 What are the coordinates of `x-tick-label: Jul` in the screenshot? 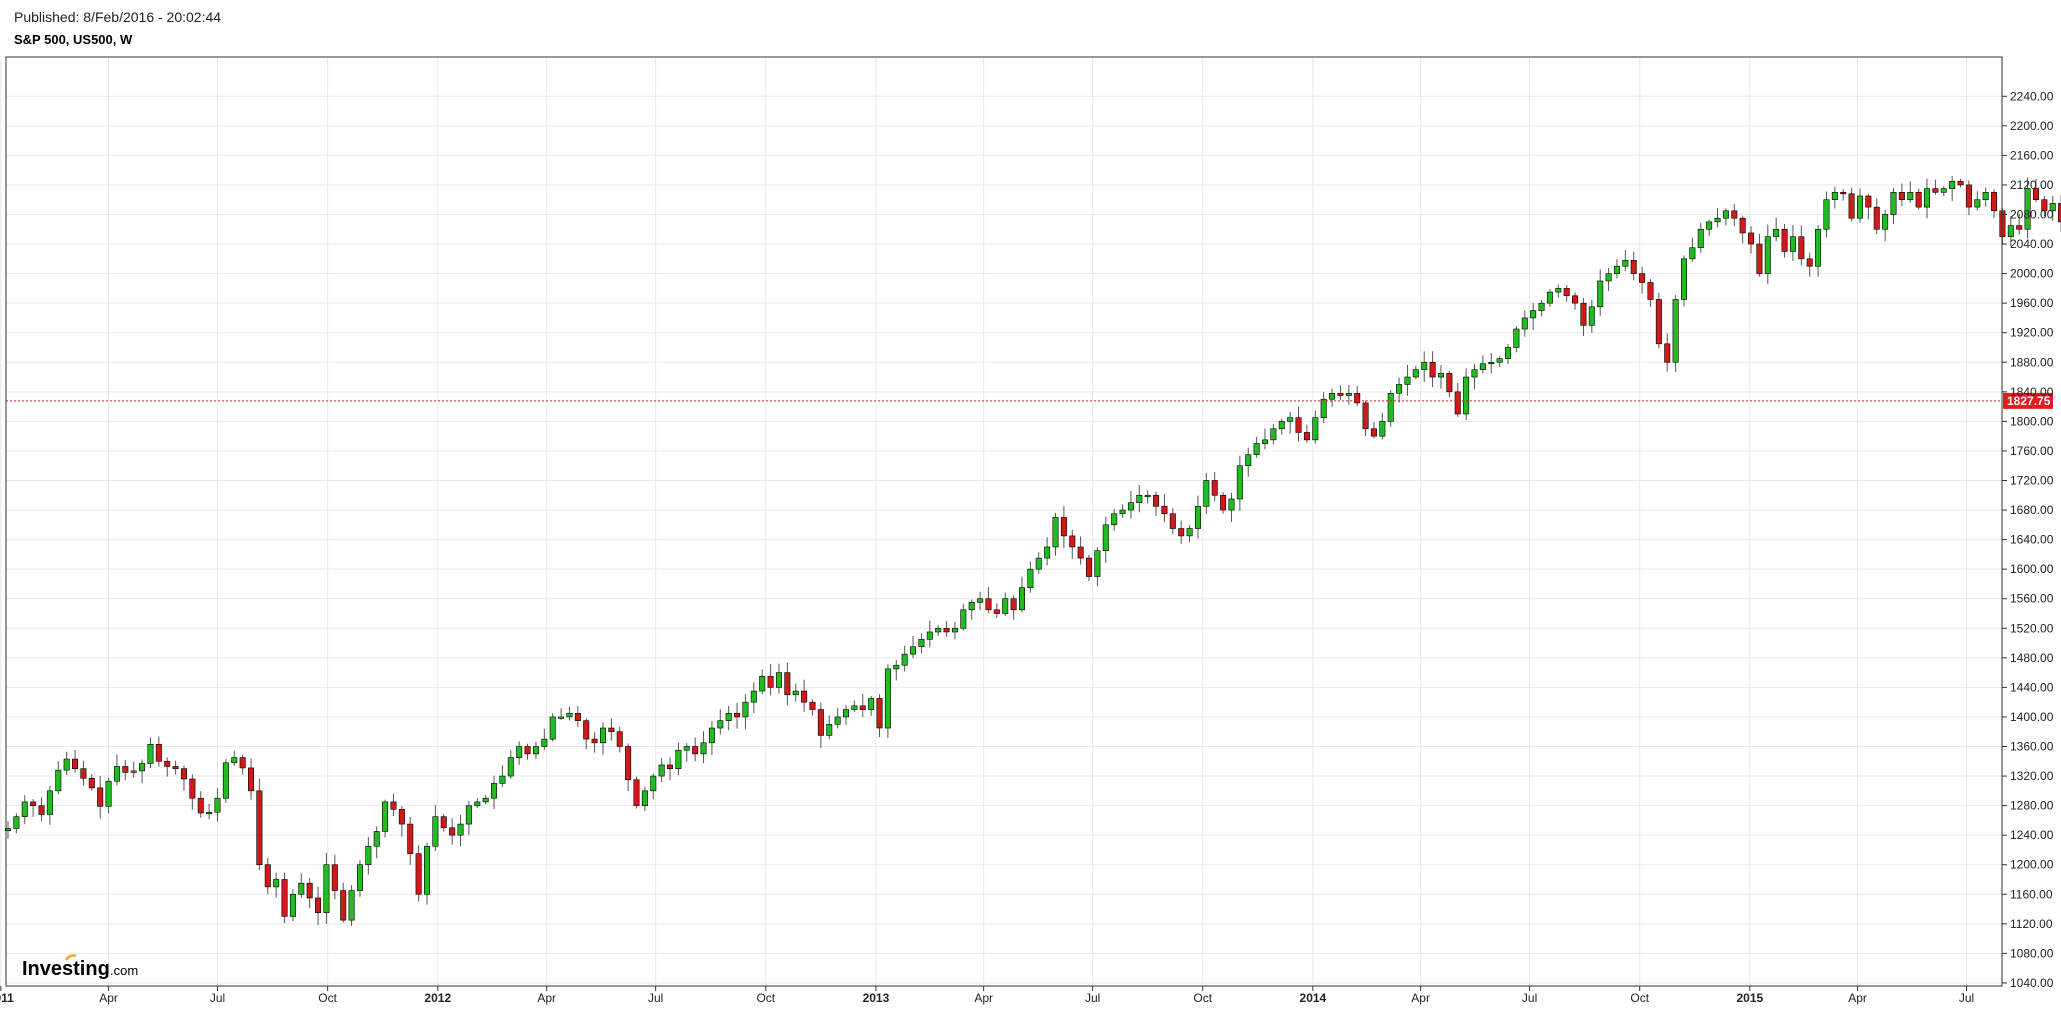 It's located at (217, 998).